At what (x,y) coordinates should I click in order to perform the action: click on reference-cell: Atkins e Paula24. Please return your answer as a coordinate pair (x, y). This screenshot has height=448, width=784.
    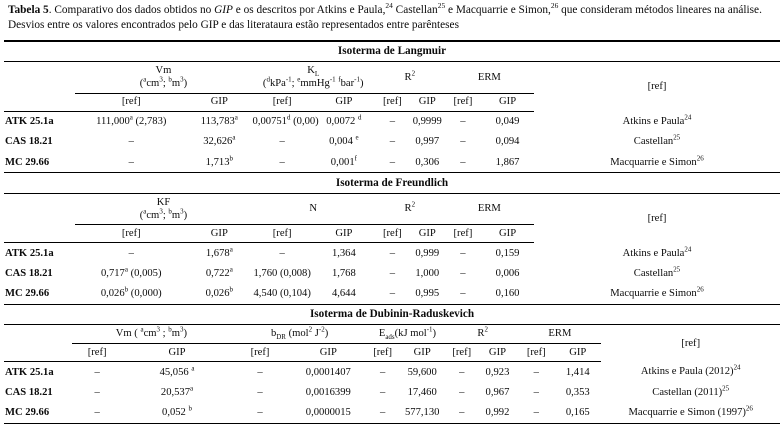
    Looking at the image, I should click on (657, 252).